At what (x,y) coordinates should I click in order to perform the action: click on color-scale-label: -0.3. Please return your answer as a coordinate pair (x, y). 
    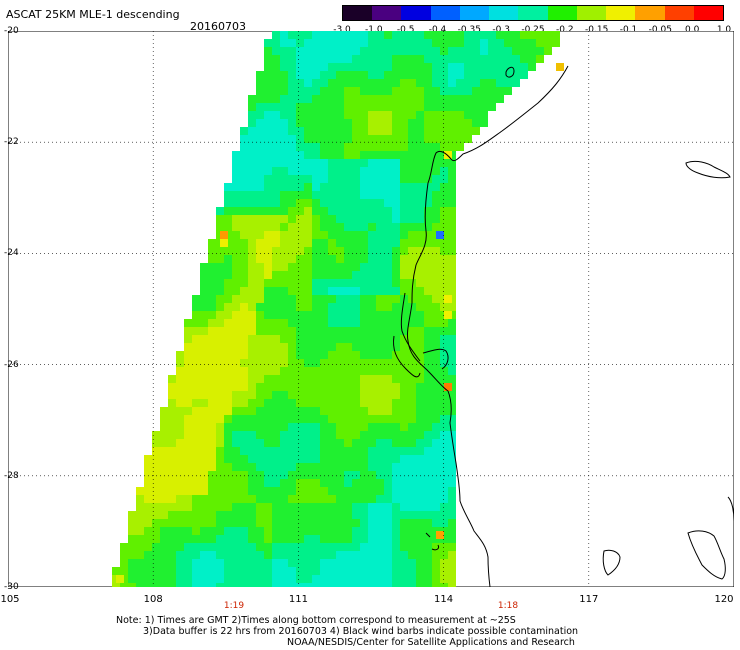
    Looking at the image, I should click on (501, 30).